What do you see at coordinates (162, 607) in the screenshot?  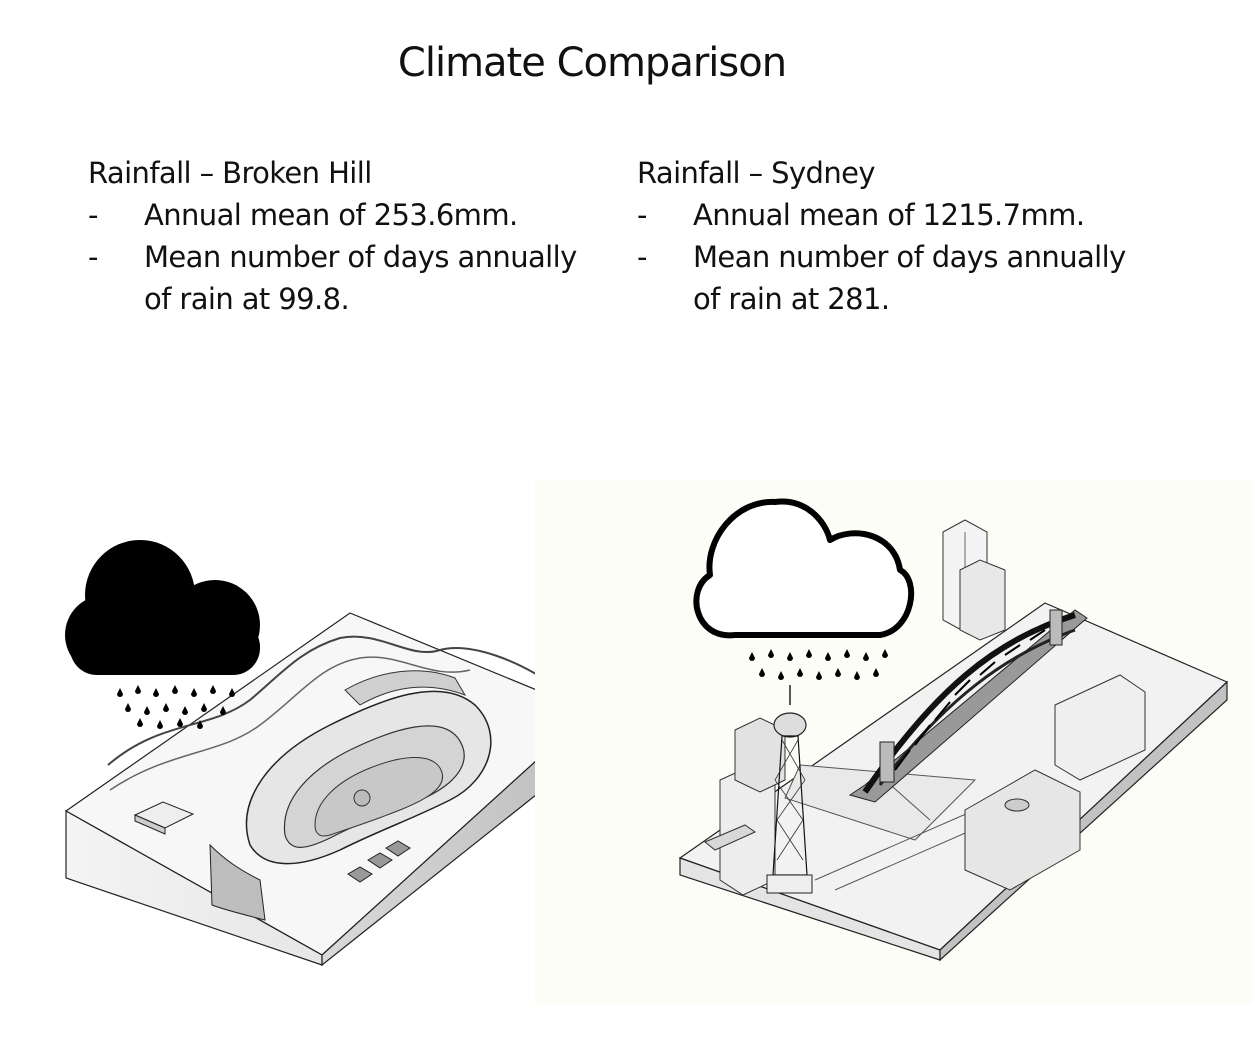 I see `dark-cloud-icon` at bounding box center [162, 607].